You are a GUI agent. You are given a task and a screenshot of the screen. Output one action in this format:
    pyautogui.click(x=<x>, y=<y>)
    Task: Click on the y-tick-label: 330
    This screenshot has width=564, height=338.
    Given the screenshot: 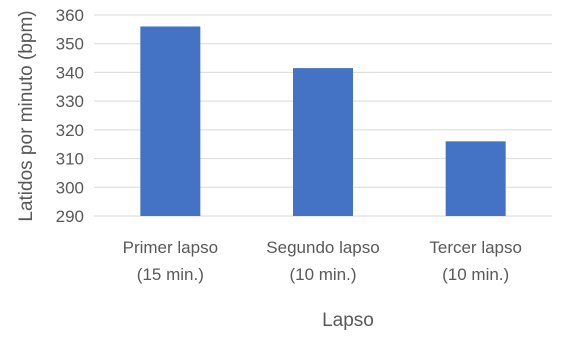 What is the action you would take?
    pyautogui.click(x=70, y=101)
    